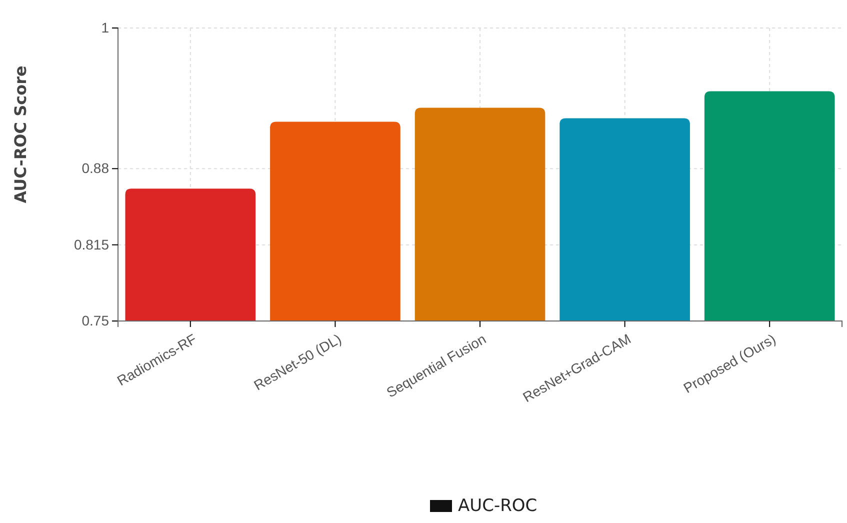 This screenshot has height=523, width=847. What do you see at coordinates (105, 27) in the screenshot?
I see `y-tick-label: 1` at bounding box center [105, 27].